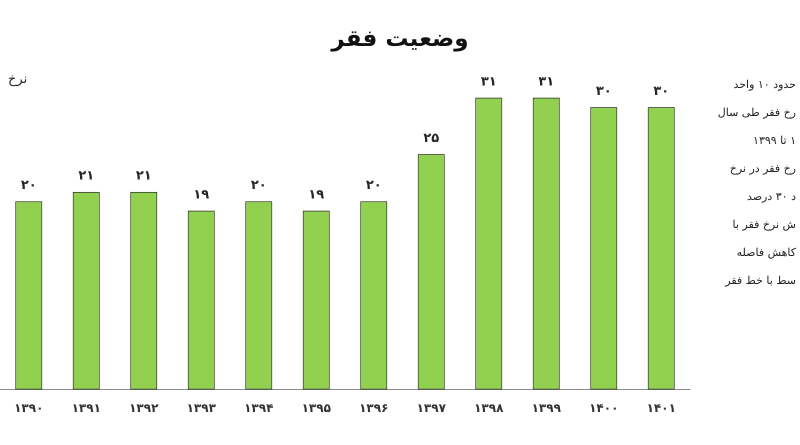 This screenshot has height=445, width=800. What do you see at coordinates (259, 407) in the screenshot?
I see `x-tick-label: ۱۳۹۴` at bounding box center [259, 407].